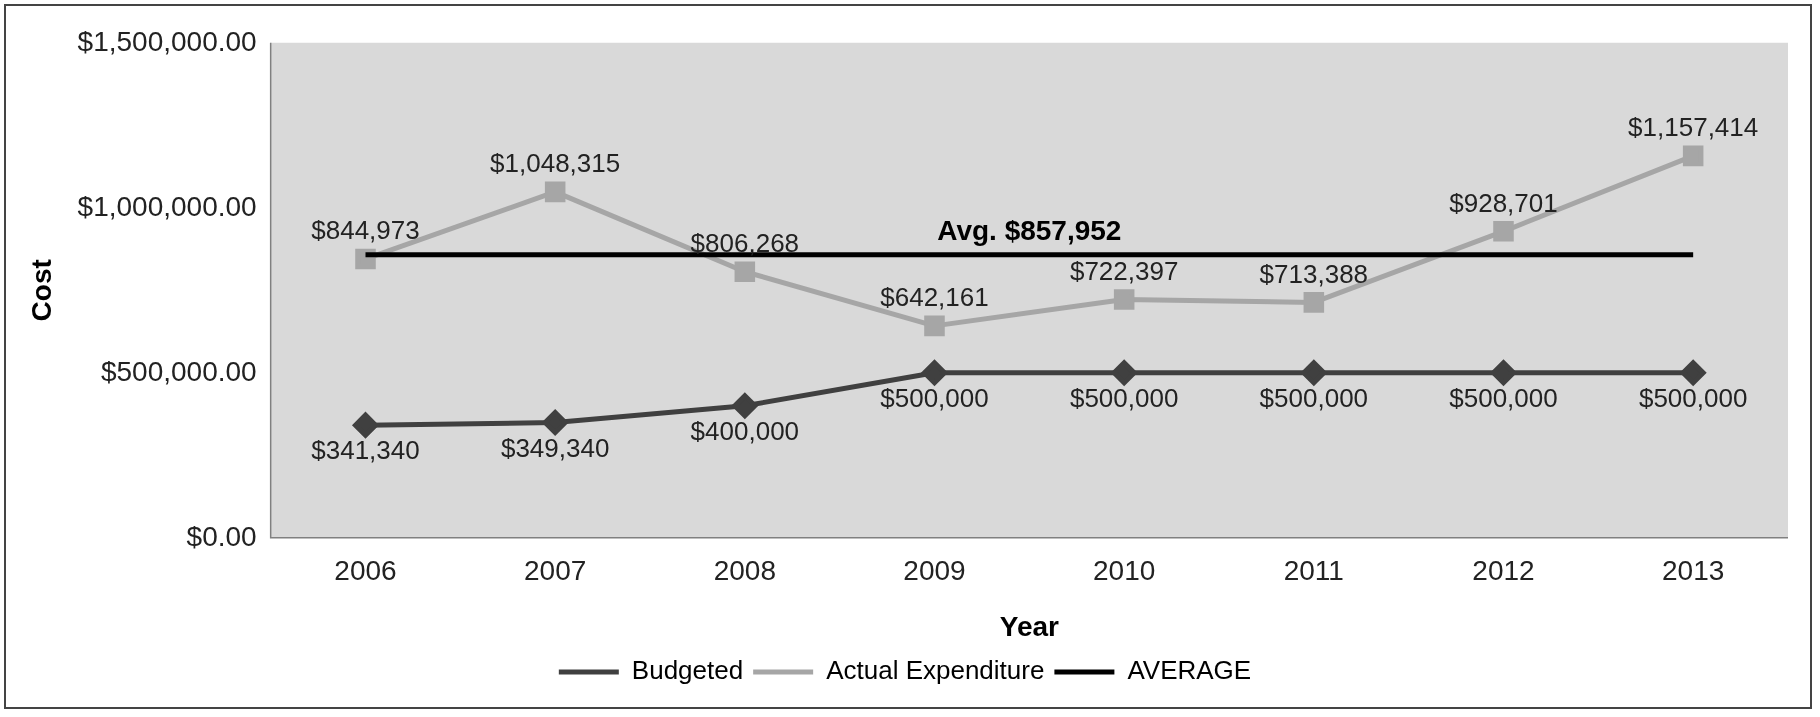  What do you see at coordinates (935, 670) in the screenshot?
I see `legend-label: Actual Expenditure` at bounding box center [935, 670].